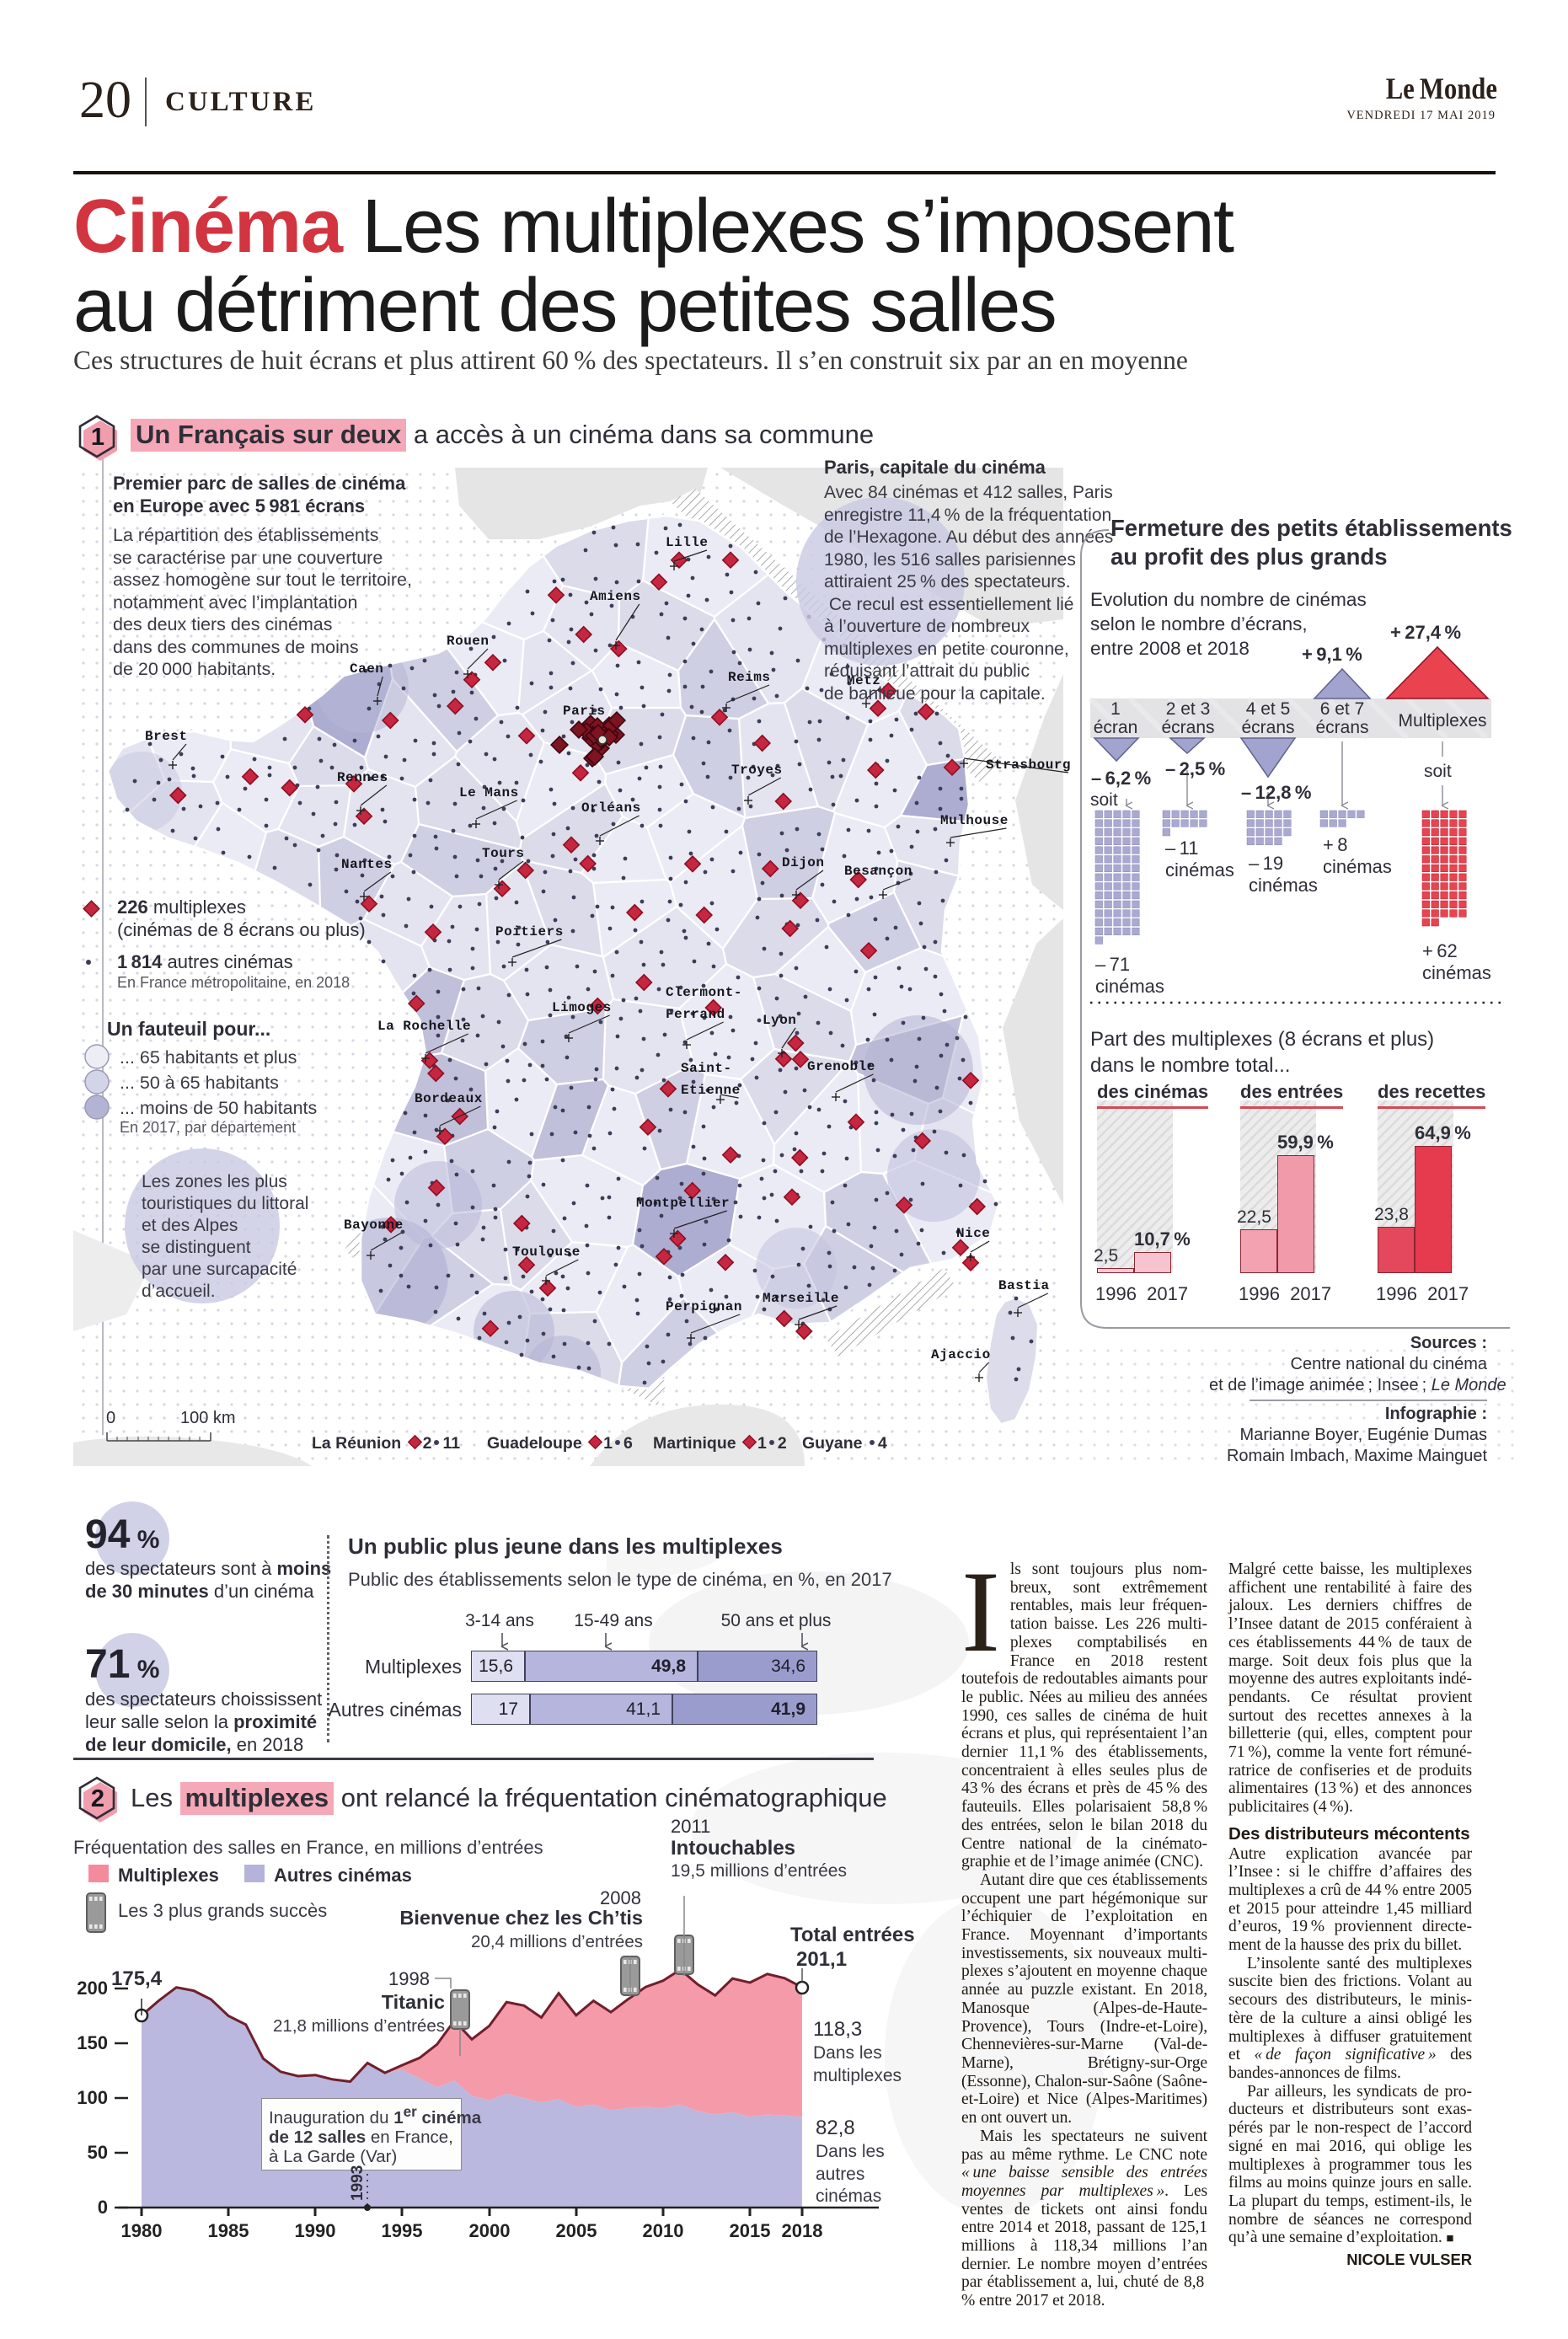 The image size is (1568, 2339). Describe the element at coordinates (779, 1021) in the screenshot. I see `svg-text: Lyon` at that location.